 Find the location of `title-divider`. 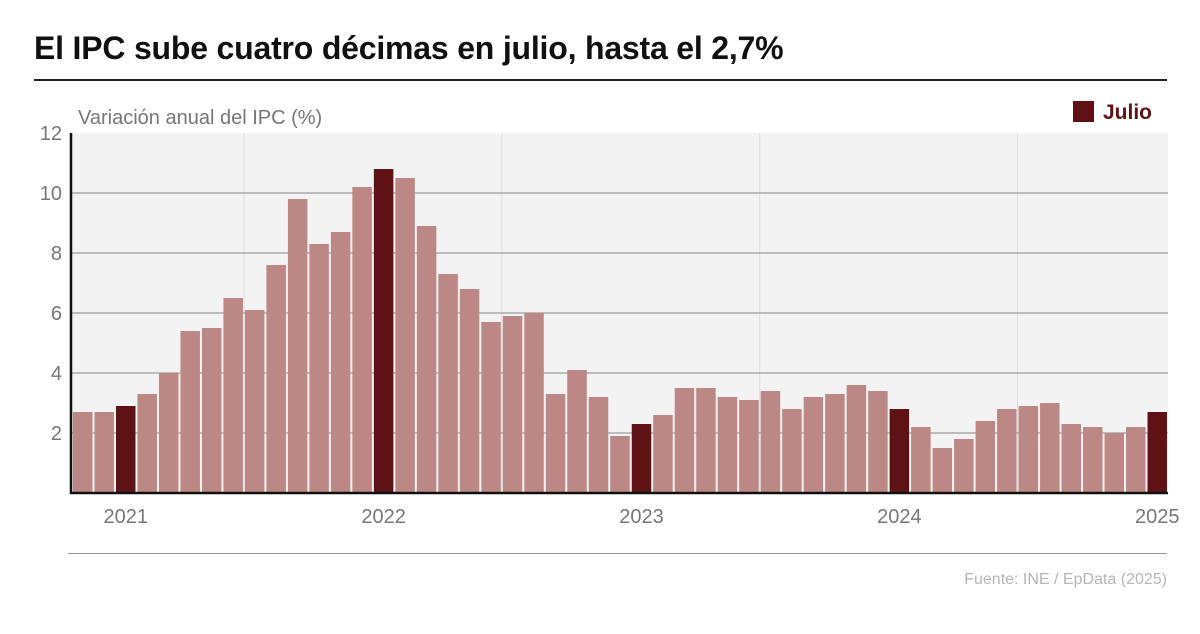

title-divider is located at coordinates (600, 80).